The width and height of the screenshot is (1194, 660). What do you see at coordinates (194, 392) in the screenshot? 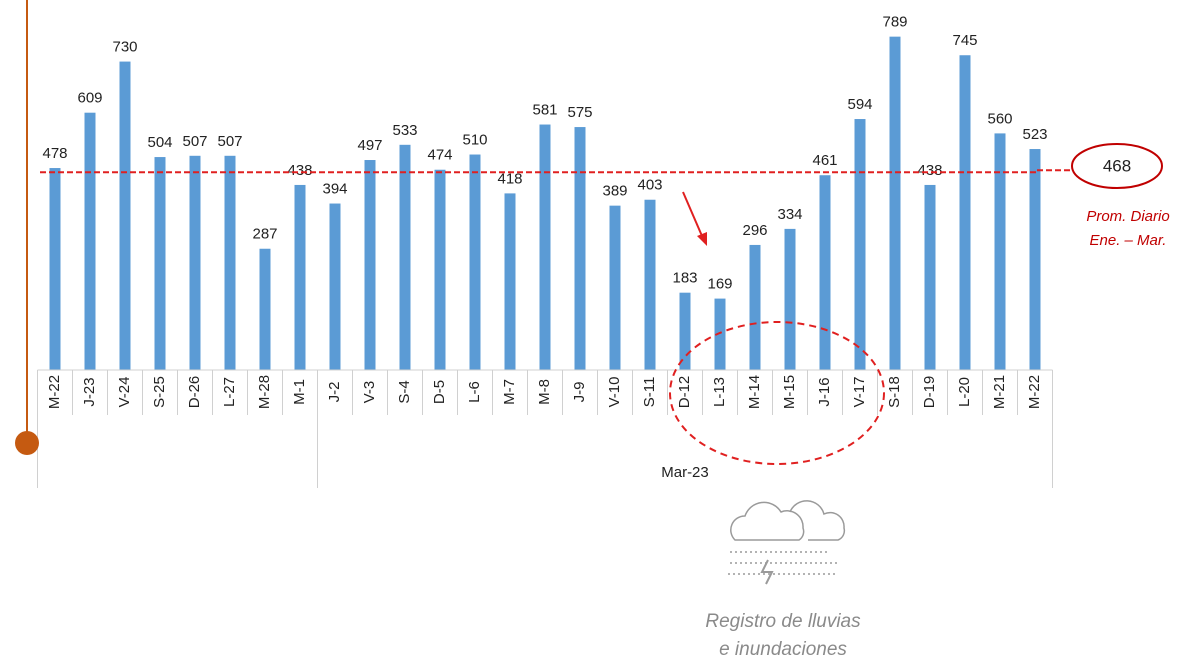
I see `x-tick-label: D-26` at bounding box center [194, 392].